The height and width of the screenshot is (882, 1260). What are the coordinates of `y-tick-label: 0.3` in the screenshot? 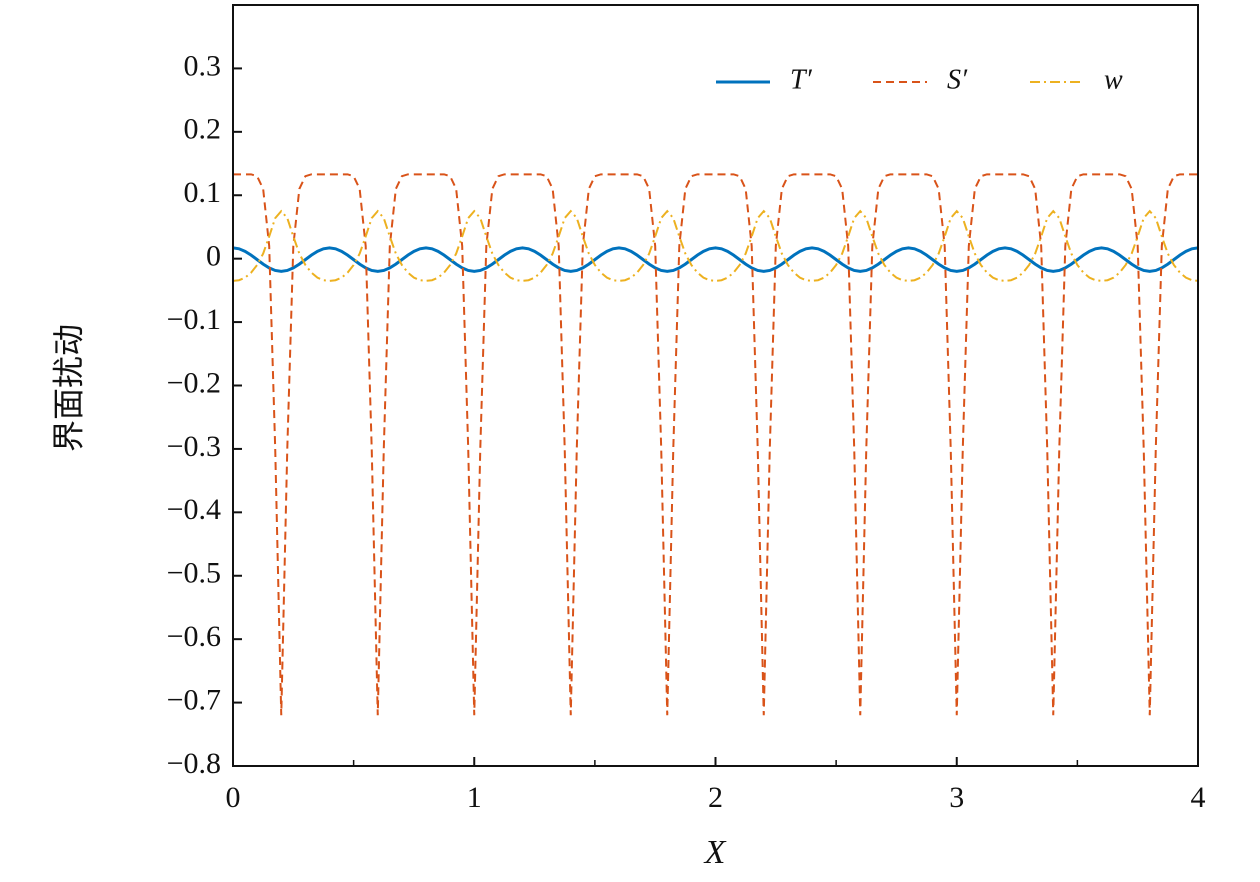 It's located at (203, 65).